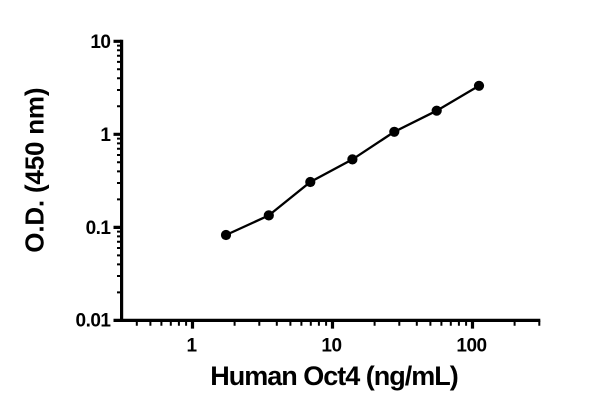 Image resolution: width=600 pixels, height=406 pixels. Describe the element at coordinates (99, 228) in the screenshot. I see `svg-text: 0.1` at that location.